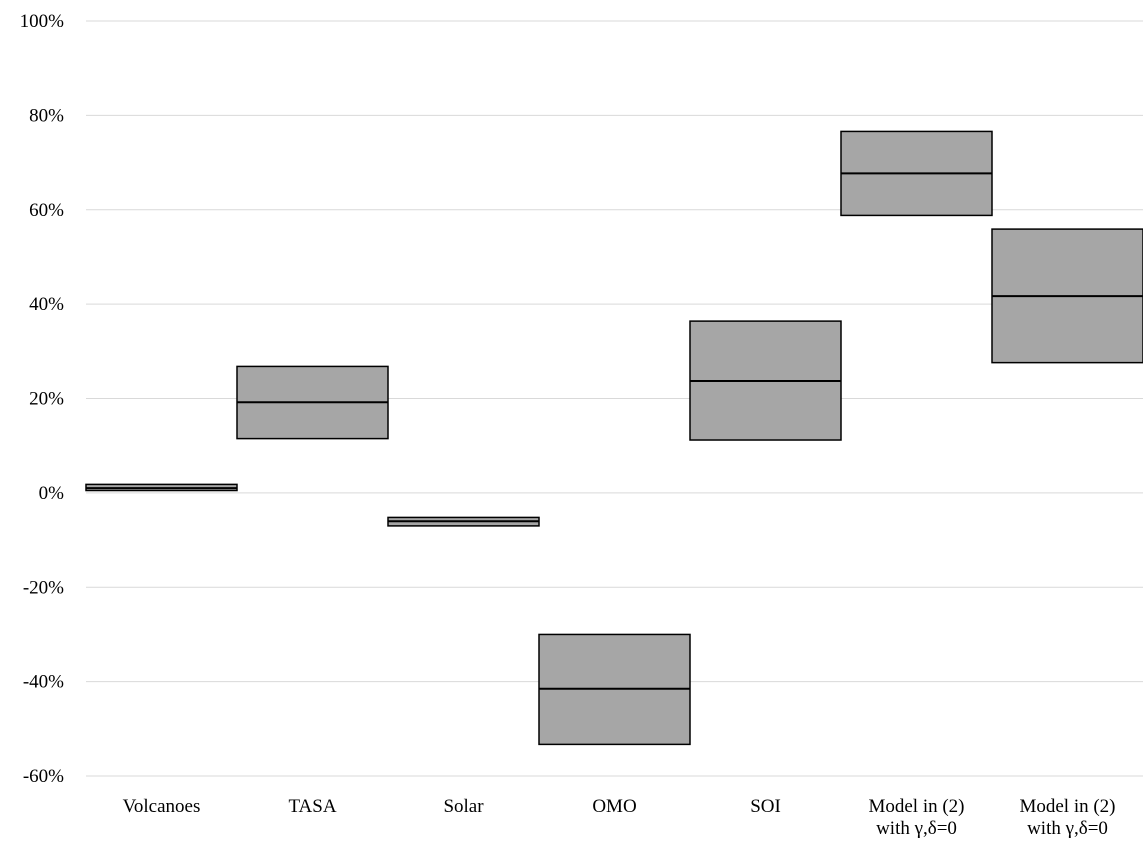 The image size is (1143, 846). I want to click on y-axis-tick-labels: -60% -40% -20% 0% 20% 40% 60% 80% 100%, so click(42, 399).